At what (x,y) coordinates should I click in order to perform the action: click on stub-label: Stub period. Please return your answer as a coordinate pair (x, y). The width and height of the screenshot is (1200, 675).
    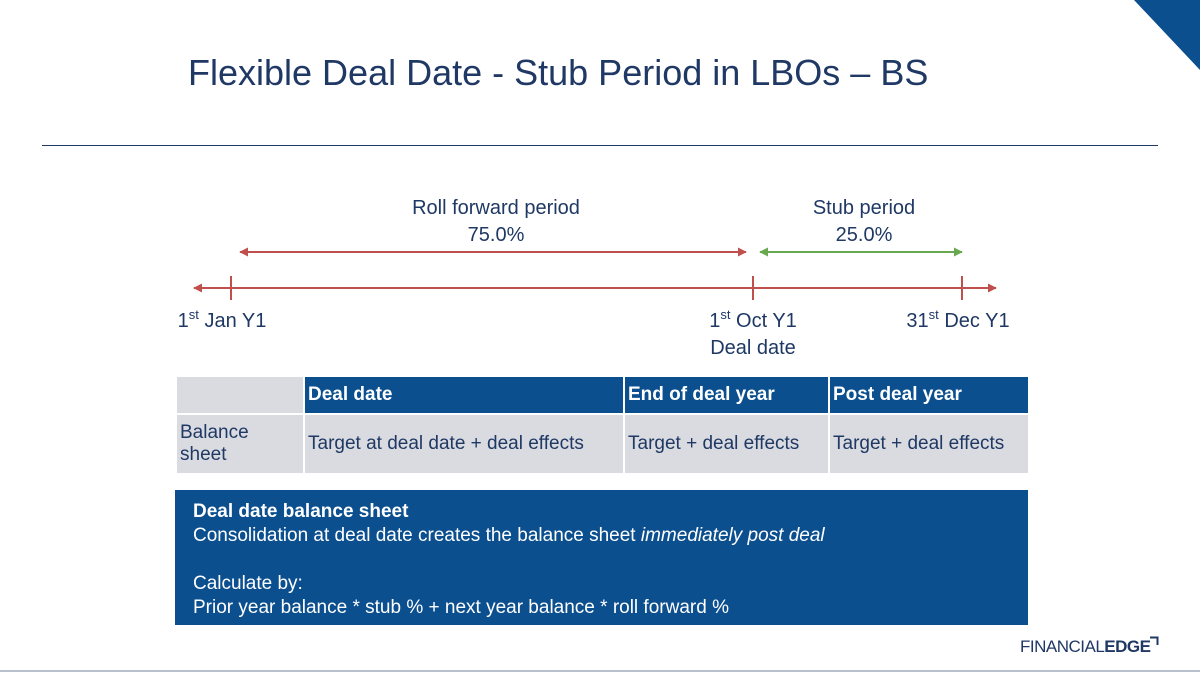
    Looking at the image, I should click on (864, 208).